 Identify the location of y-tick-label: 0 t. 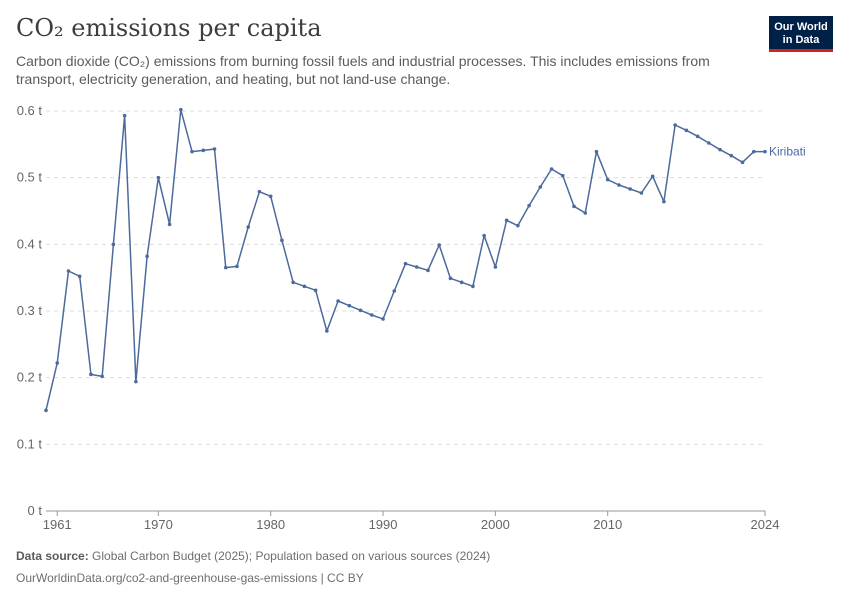
(35, 510).